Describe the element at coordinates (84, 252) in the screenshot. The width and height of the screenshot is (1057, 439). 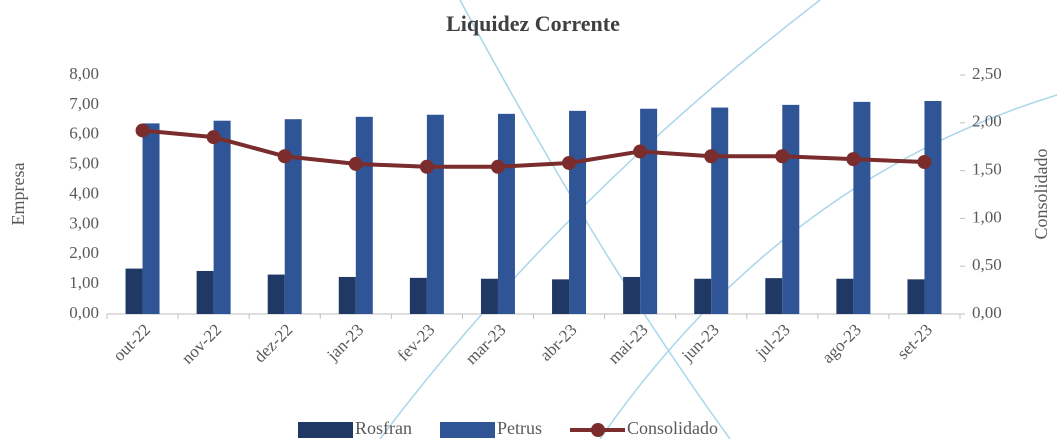
I see `y-tick-label: 2,00` at that location.